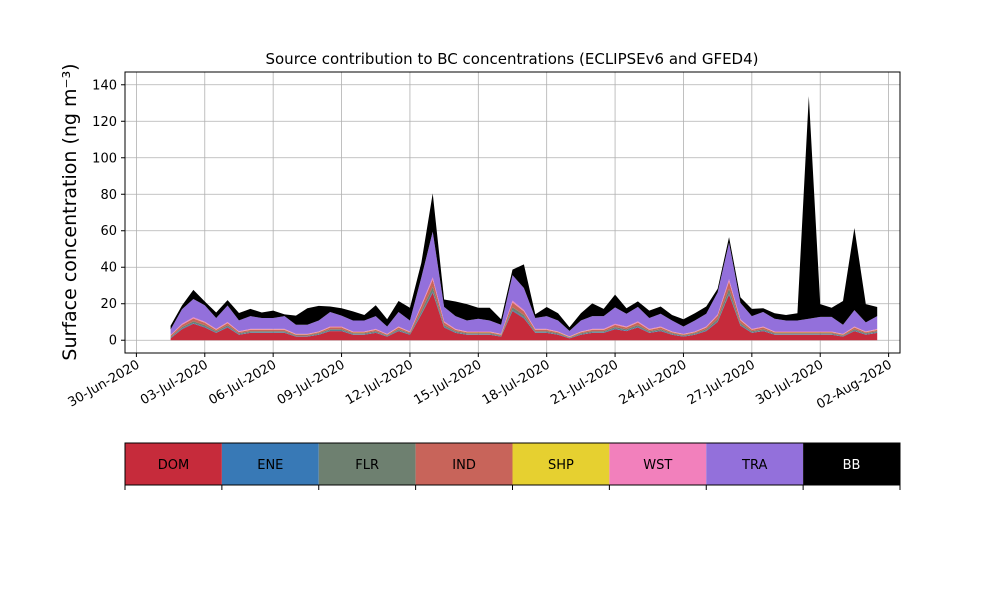 The width and height of the screenshot is (1000, 604). Describe the element at coordinates (108, 304) in the screenshot. I see `y-tick-label-1: 20` at that location.